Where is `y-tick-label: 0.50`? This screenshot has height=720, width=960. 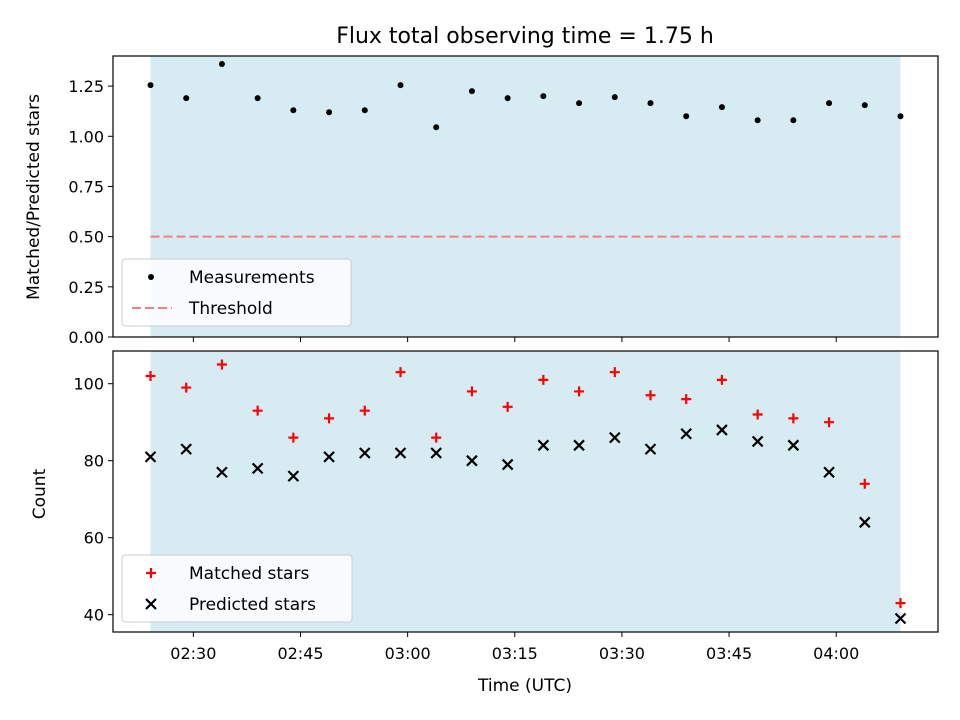 y-tick-label: 0.50 is located at coordinates (86, 237).